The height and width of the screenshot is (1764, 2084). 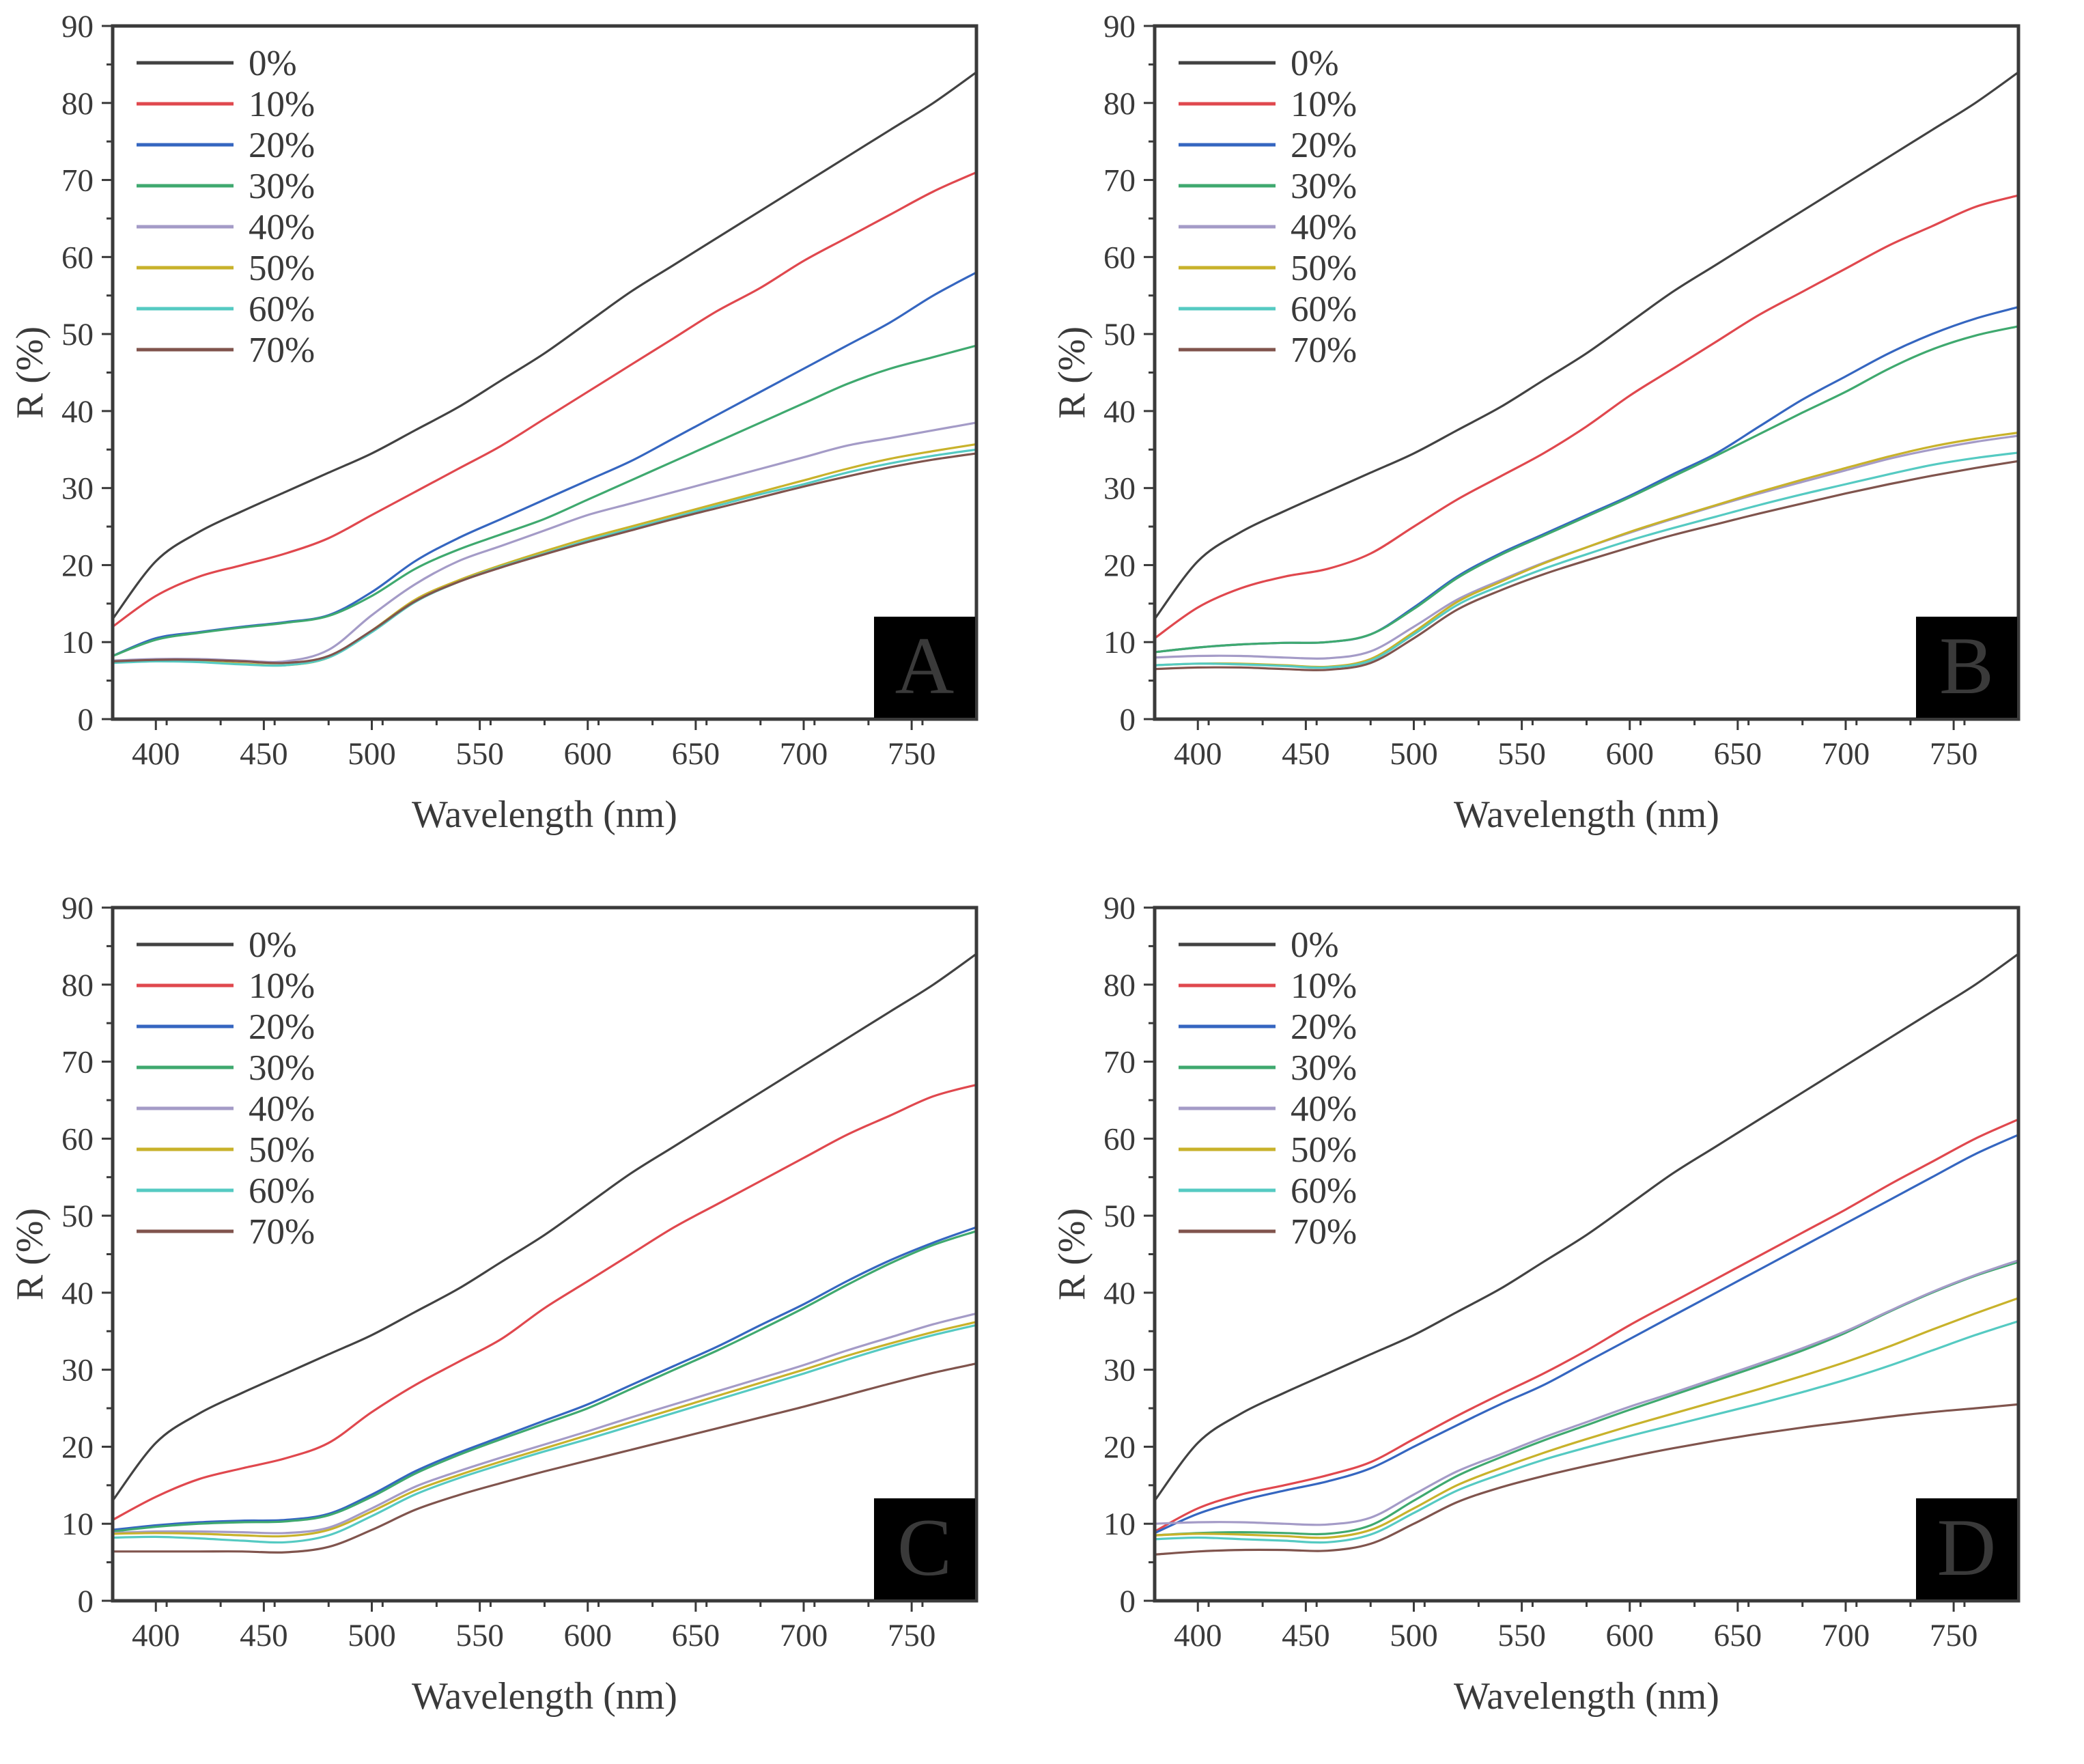 I want to click on legend-label-0%: 0%, so click(x=1315, y=945).